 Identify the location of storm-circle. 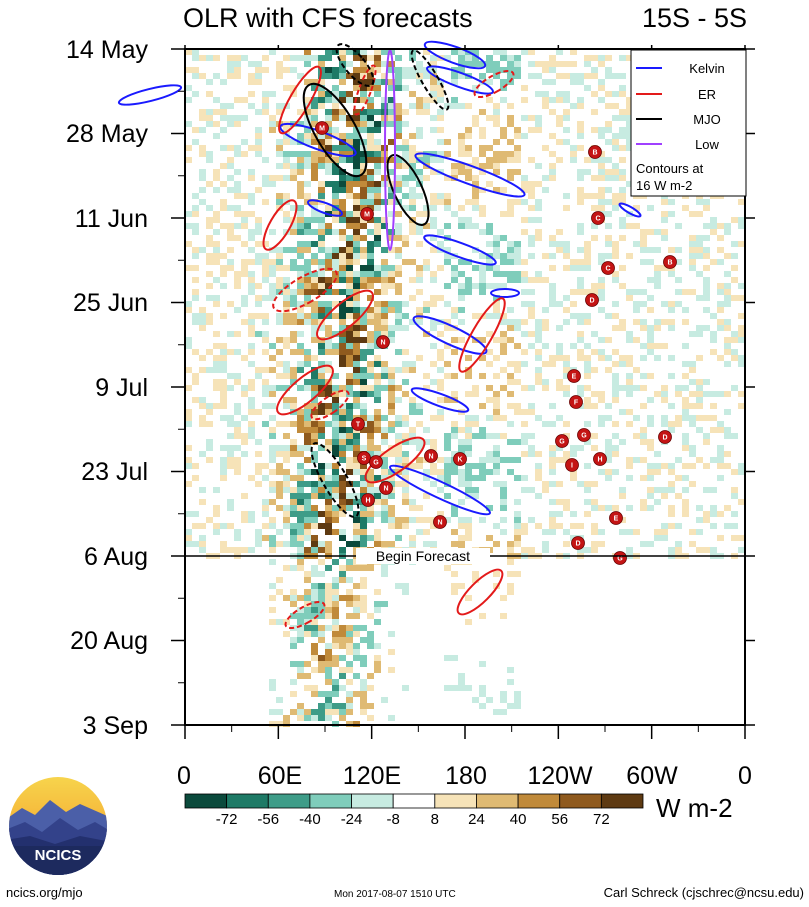
(574, 376).